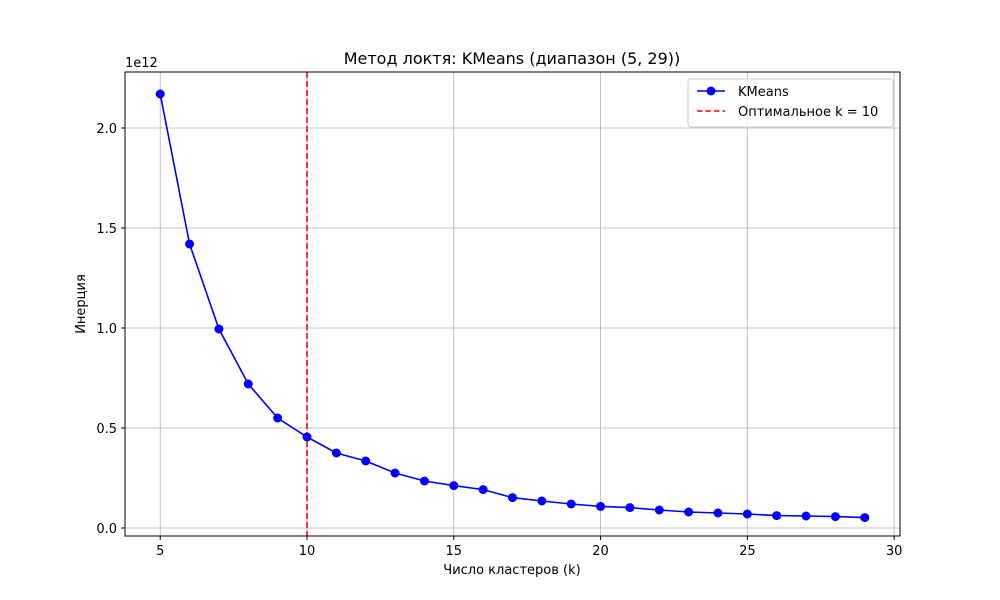  Describe the element at coordinates (106, 329) in the screenshot. I see `y-tick-label-2: 1.0` at that location.